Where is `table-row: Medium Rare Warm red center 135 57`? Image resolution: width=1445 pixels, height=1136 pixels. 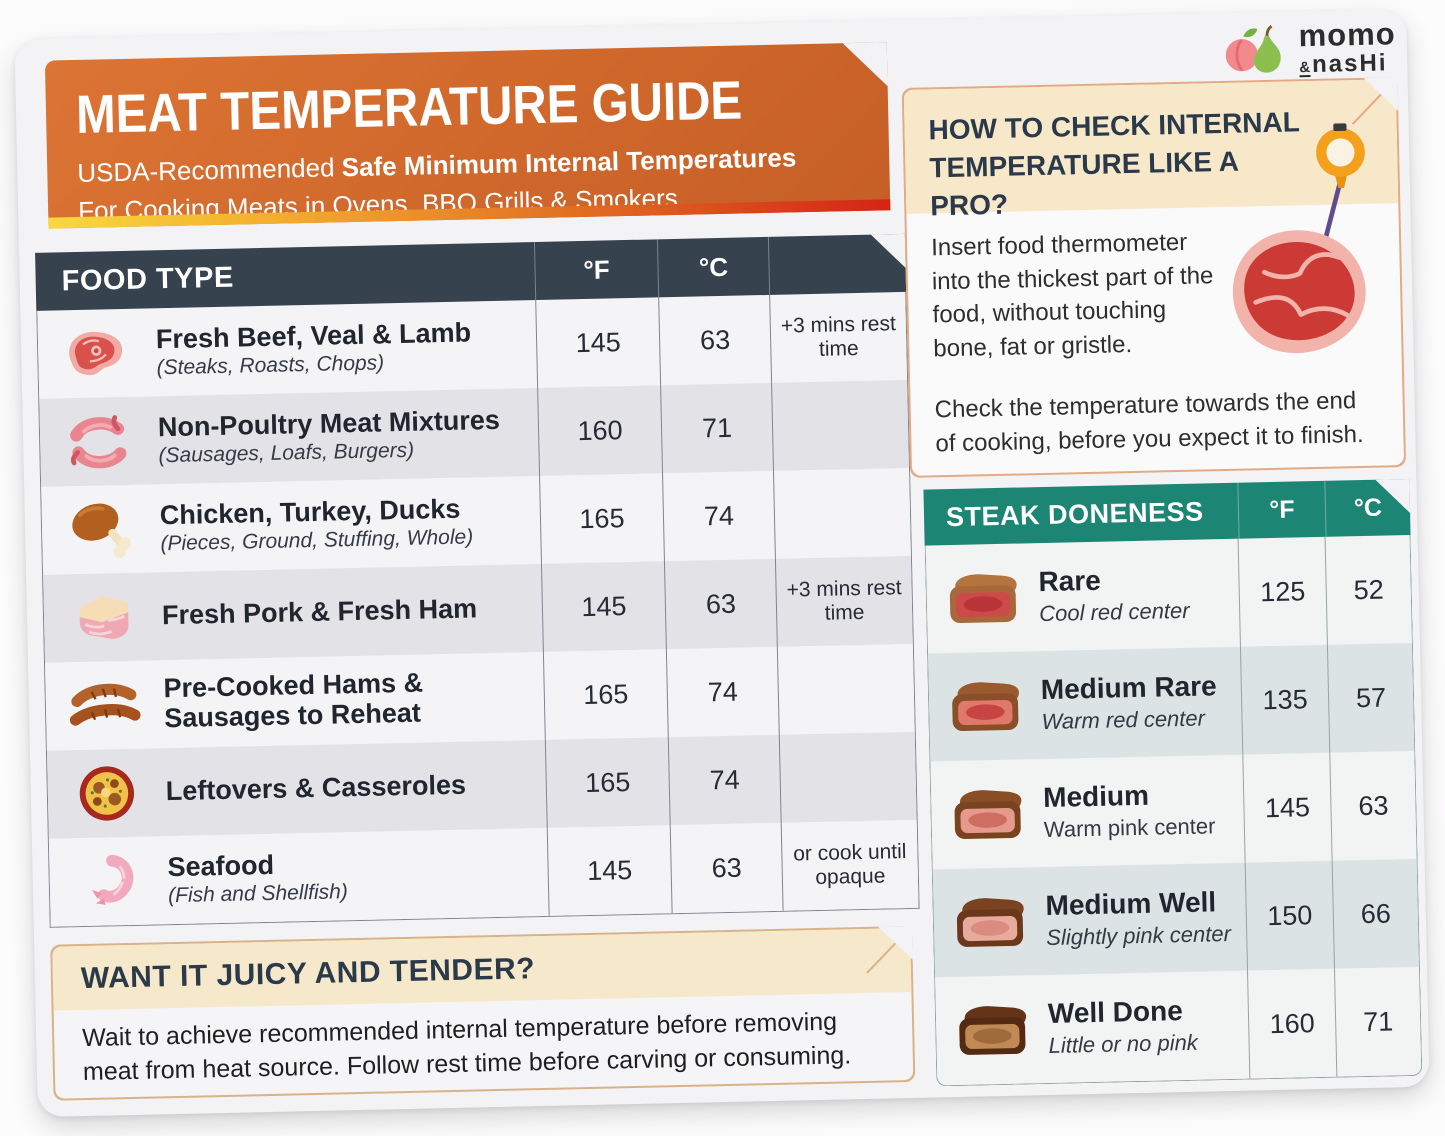 table-row: Medium Rare Warm red center 135 57 is located at coordinates (1171, 702).